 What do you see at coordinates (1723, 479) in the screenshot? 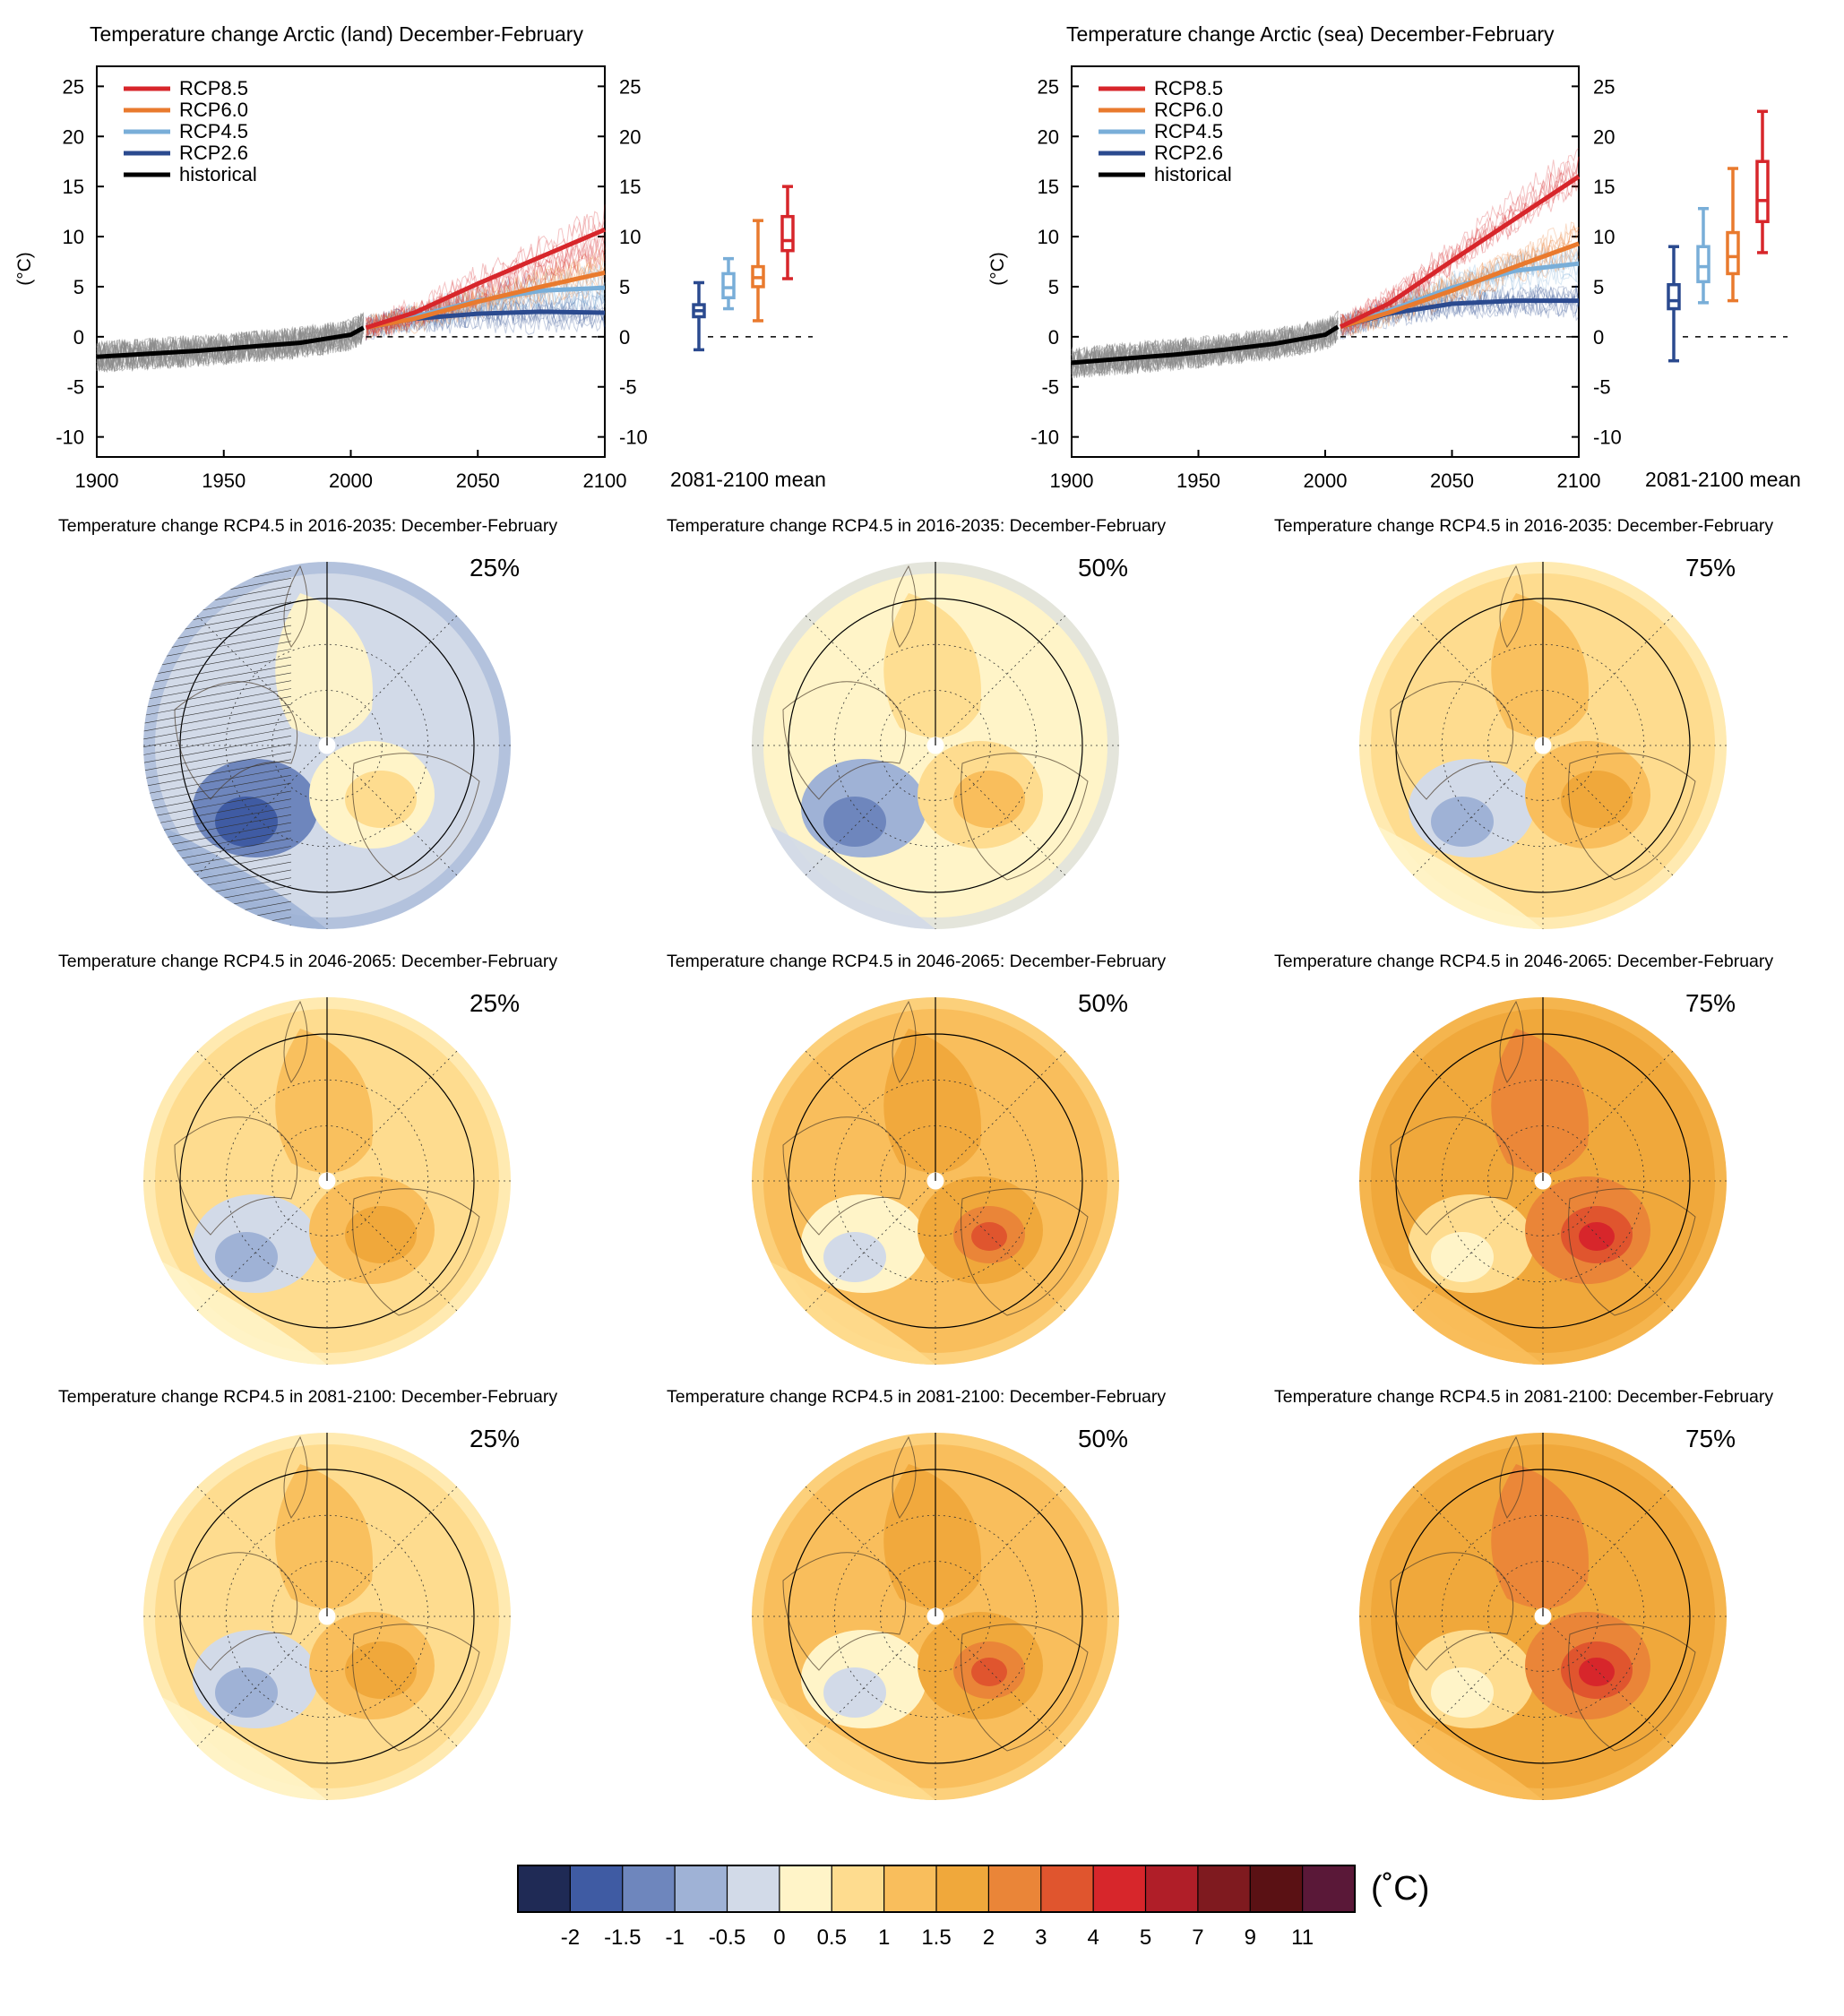
I see `boxplot-label: 2081-2100 mean` at bounding box center [1723, 479].